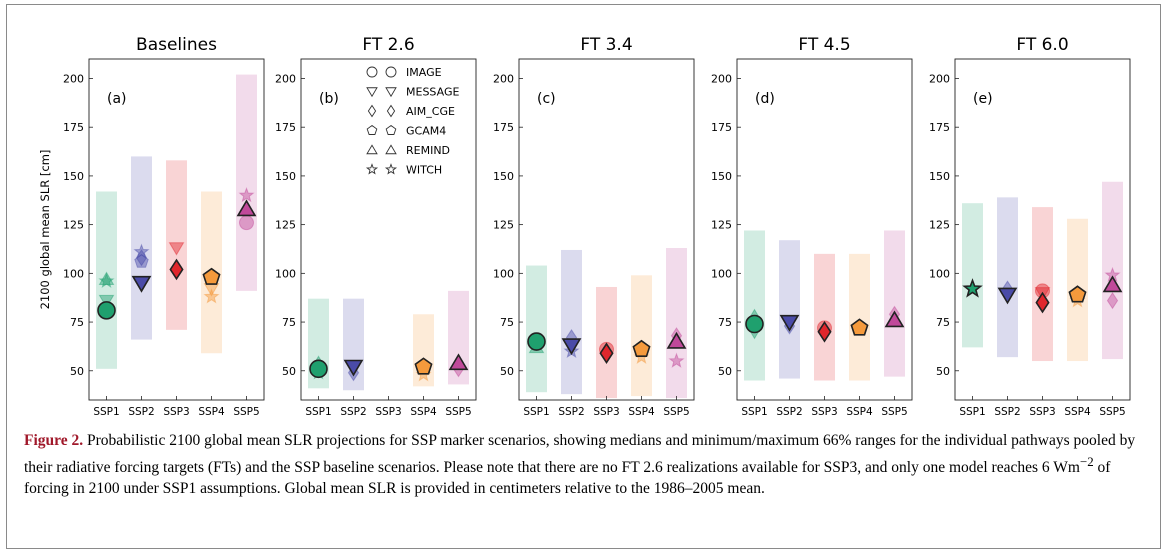 This screenshot has height=555, width=1169. What do you see at coordinates (424, 170) in the screenshot?
I see `legend-label-witch: WITCH` at bounding box center [424, 170].